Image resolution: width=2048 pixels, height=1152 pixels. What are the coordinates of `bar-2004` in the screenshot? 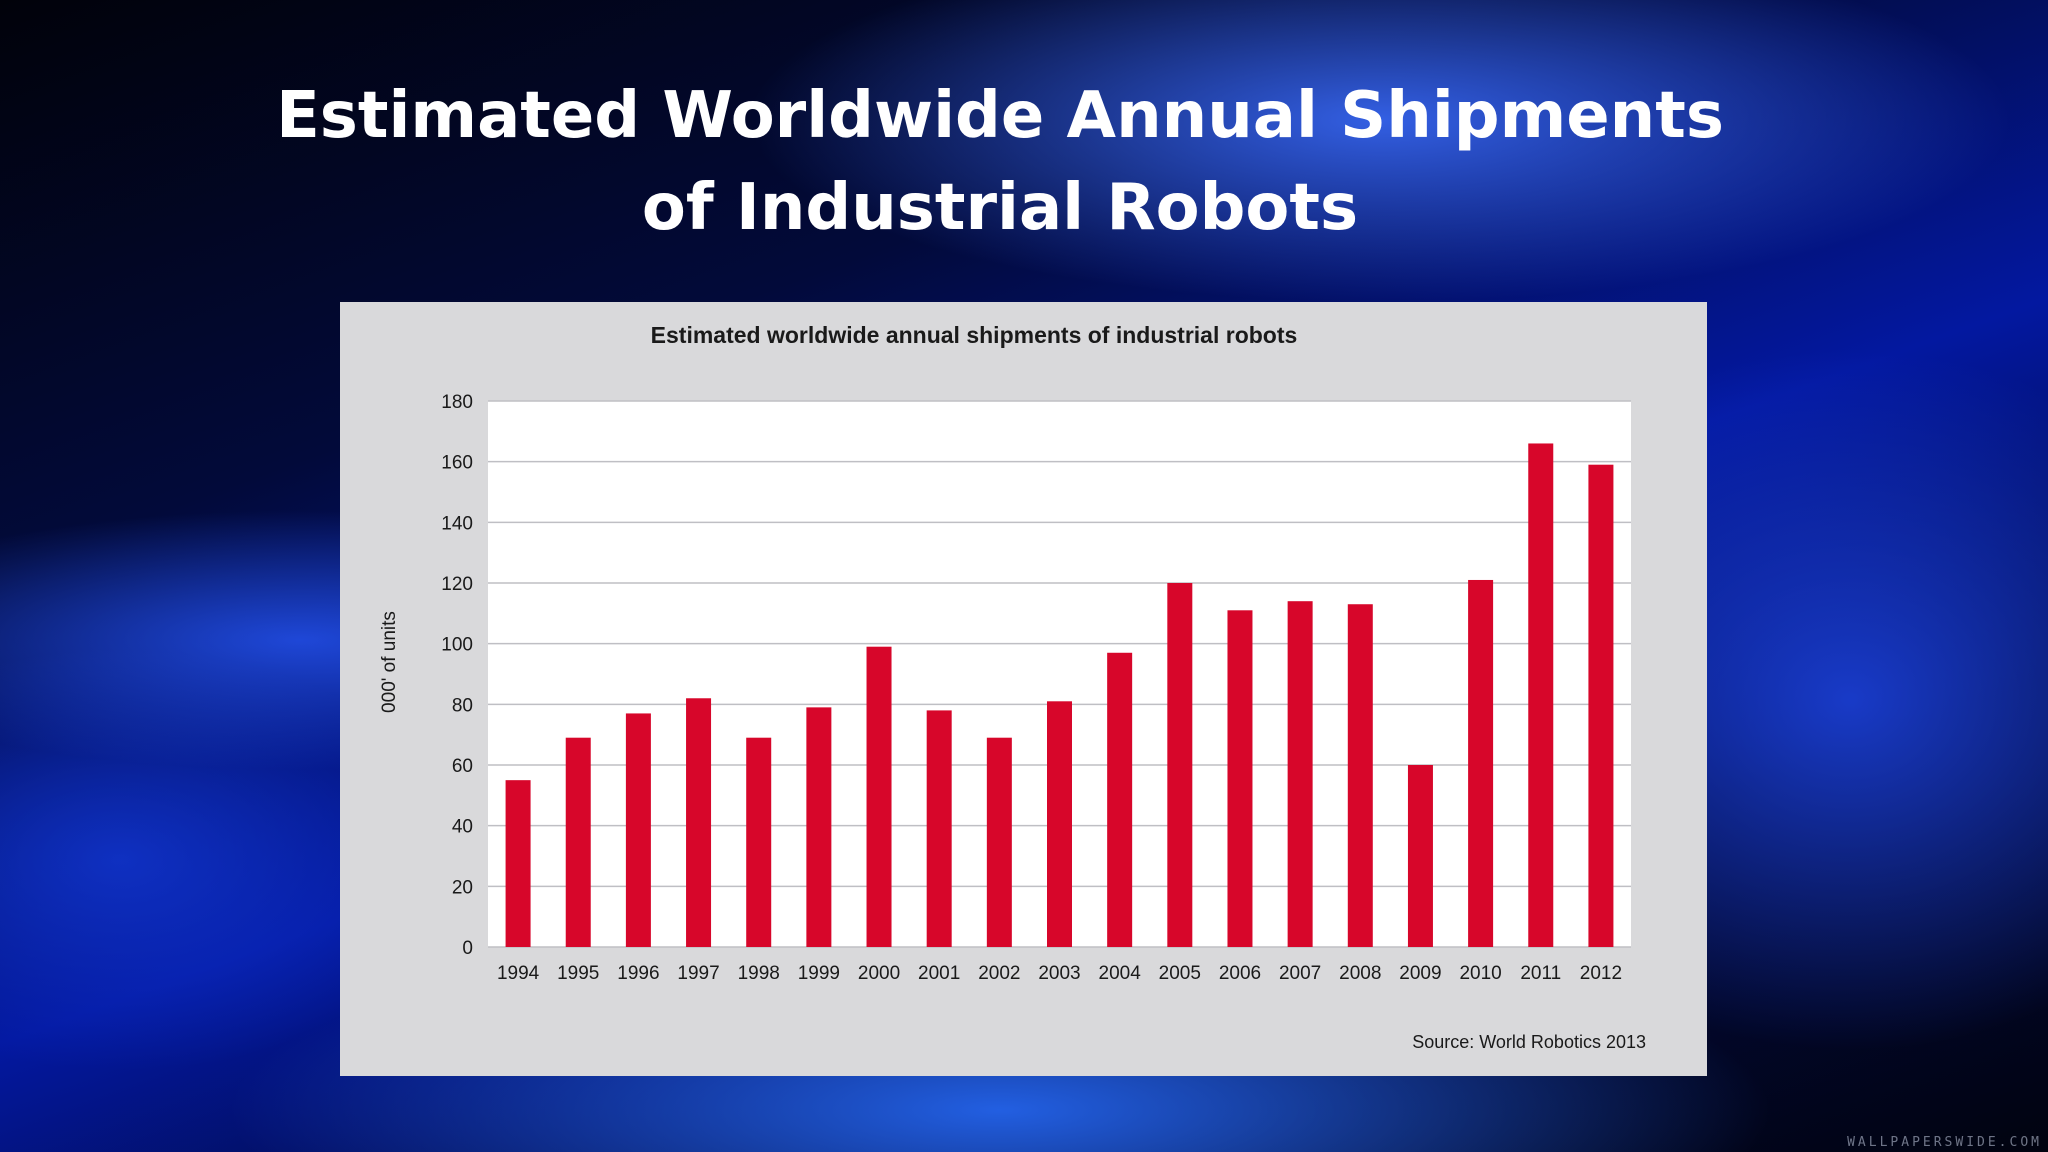 It's located at (1120, 799).